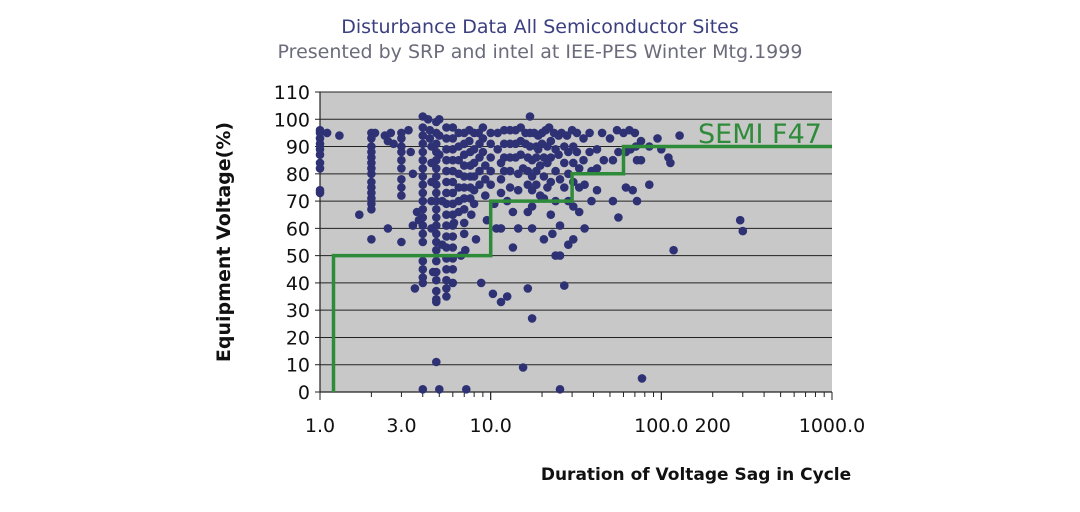 This screenshot has width=1080, height=512. What do you see at coordinates (304, 393) in the screenshot?
I see `y-tick-label: 0` at bounding box center [304, 393].